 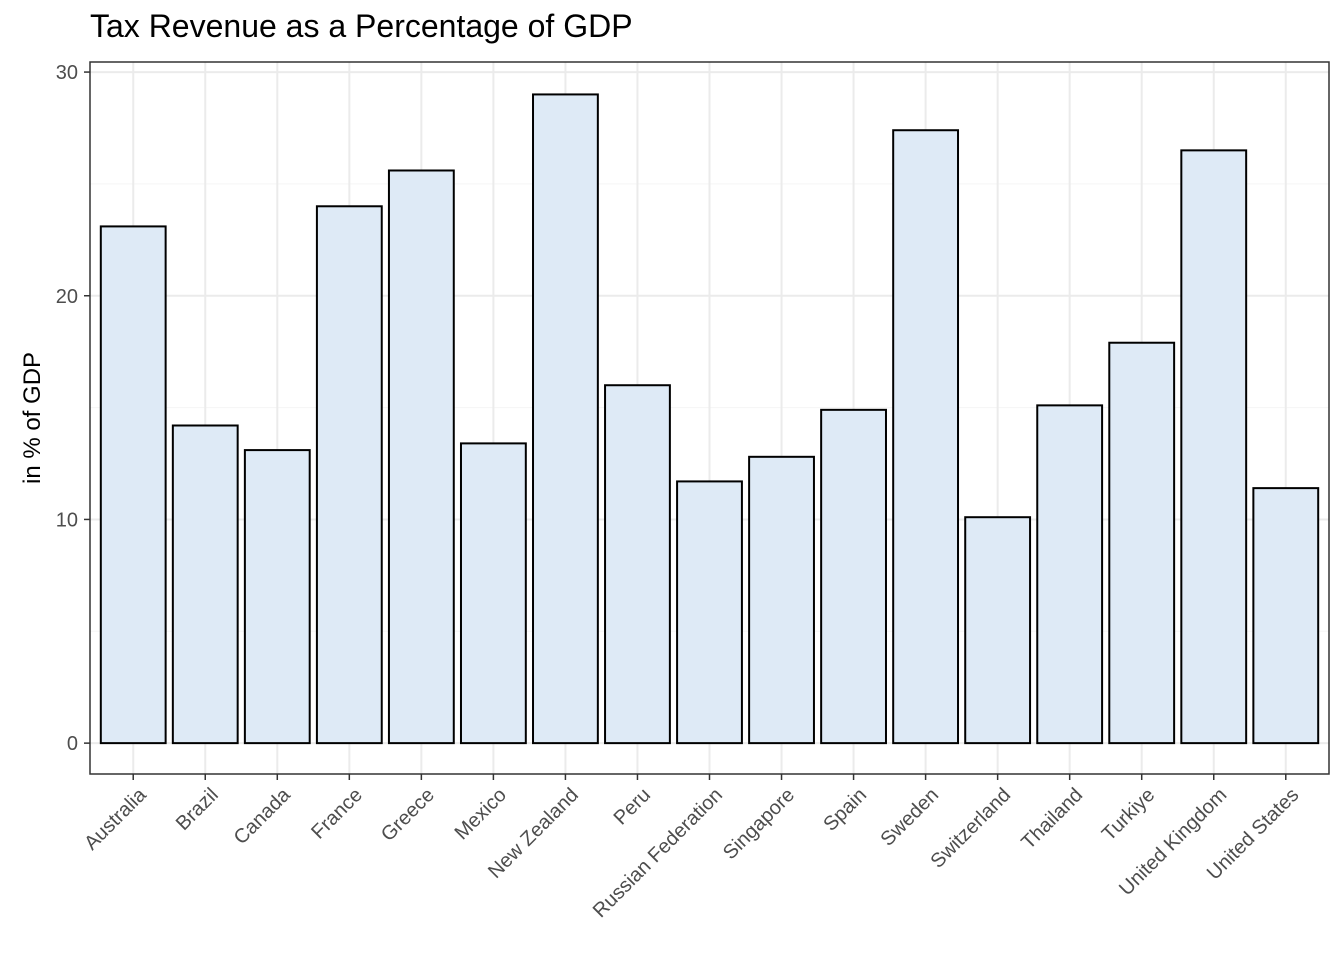 I want to click on x-tick-label: Brazil, so click(x=197, y=809).